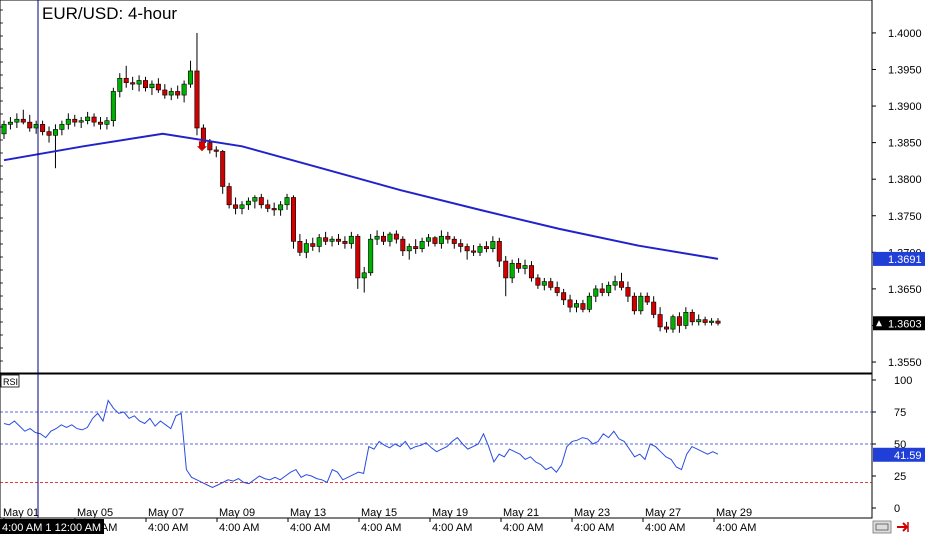 Image resolution: width=925 pixels, height=540 pixels. I want to click on date-tick-label: May 01, so click(21, 513).